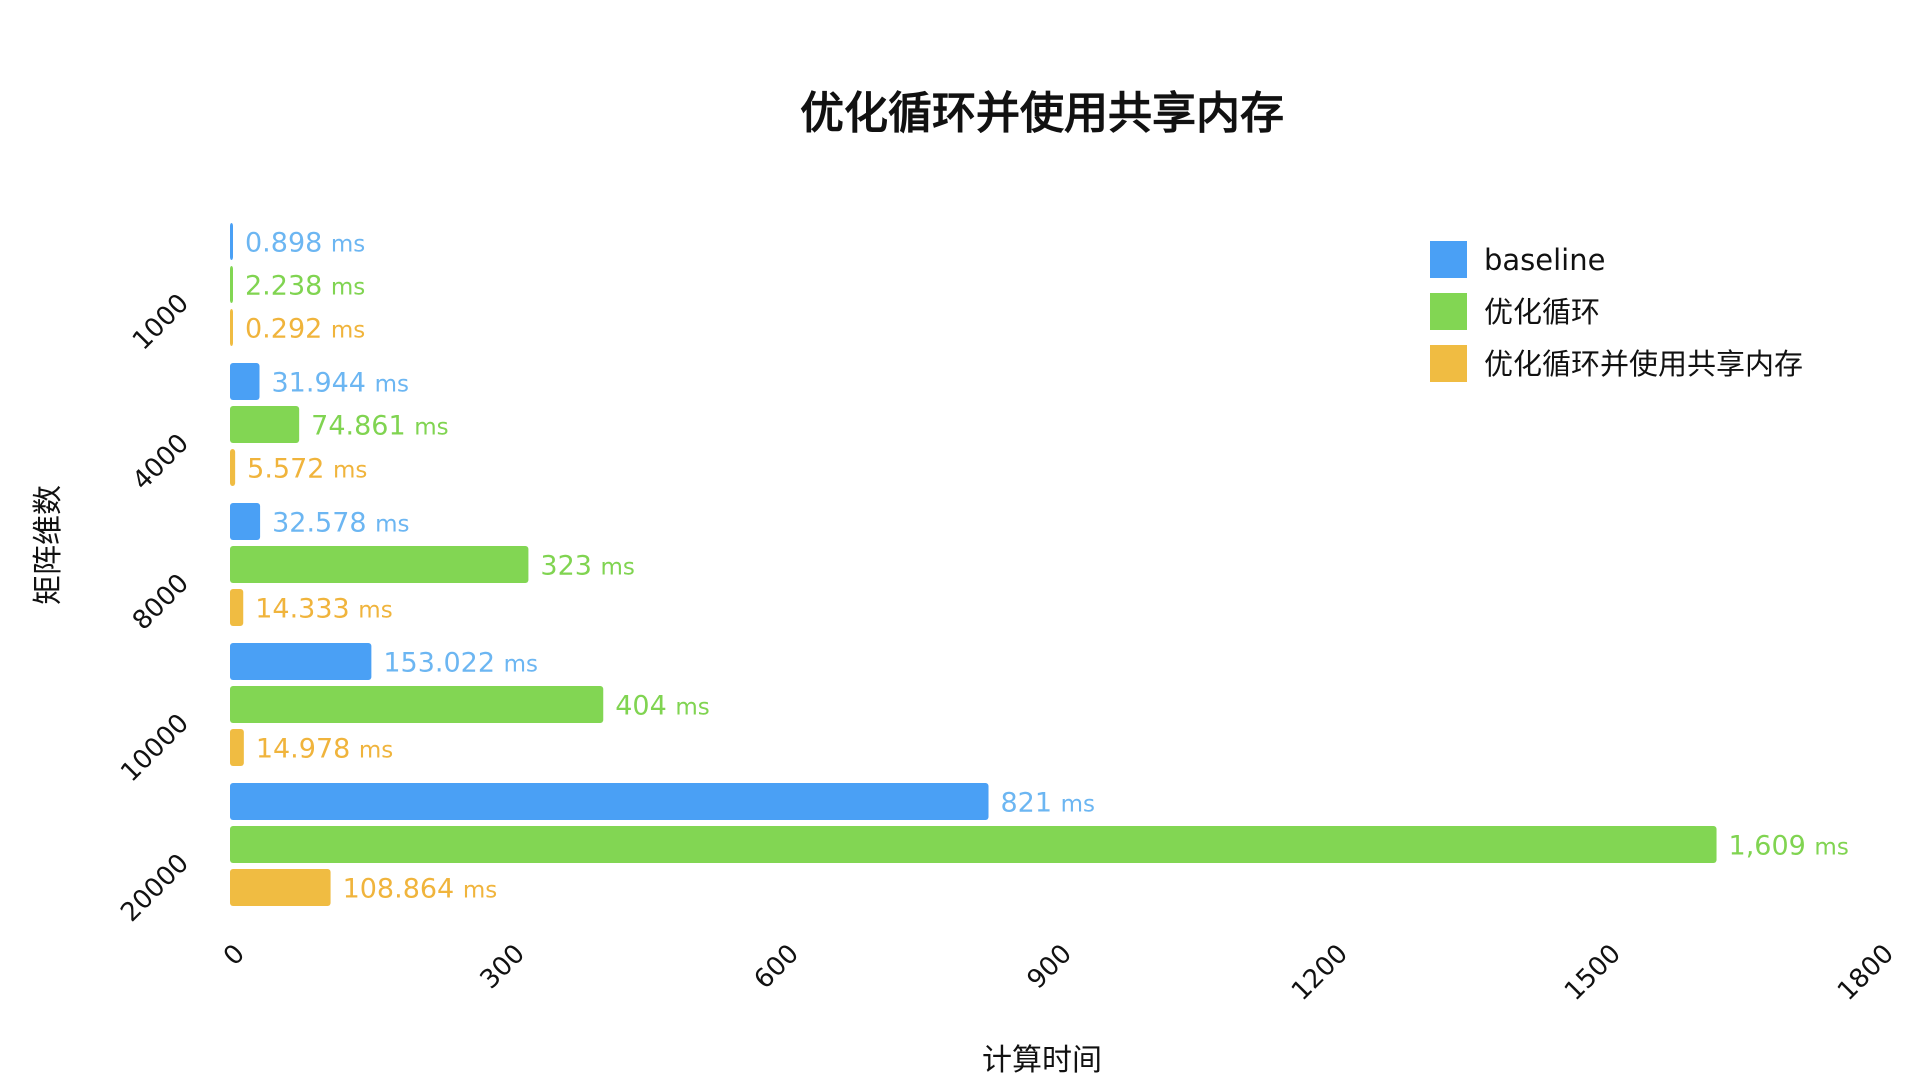 This screenshot has height=1080, width=1920. I want to click on x-tick-label: 900, so click(1050, 967).